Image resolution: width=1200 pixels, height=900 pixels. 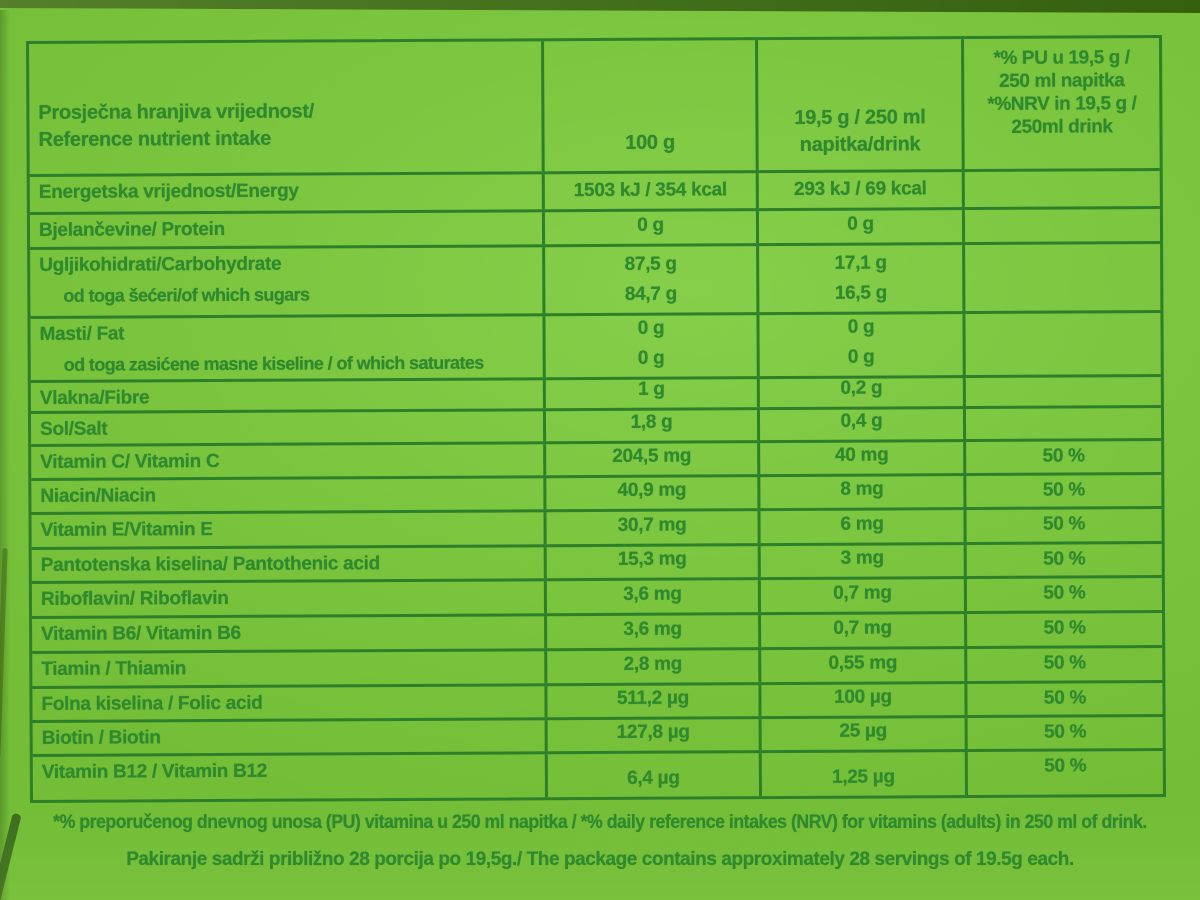 What do you see at coordinates (652, 490) in the screenshot?
I see `value-text: 40,9 mg` at bounding box center [652, 490].